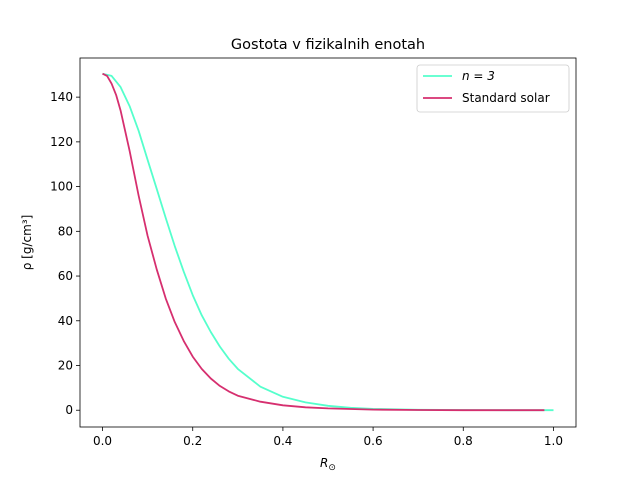 The width and height of the screenshot is (640, 480). I want to click on y-tick-label: 0, so click(69, 410).